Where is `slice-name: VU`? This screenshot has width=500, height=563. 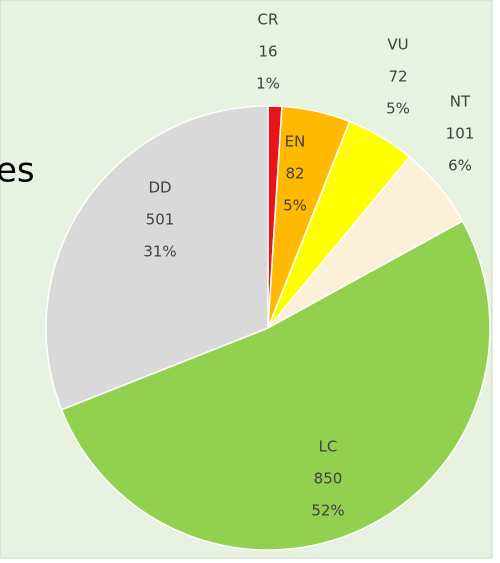 slice-name: VU is located at coordinates (397, 45).